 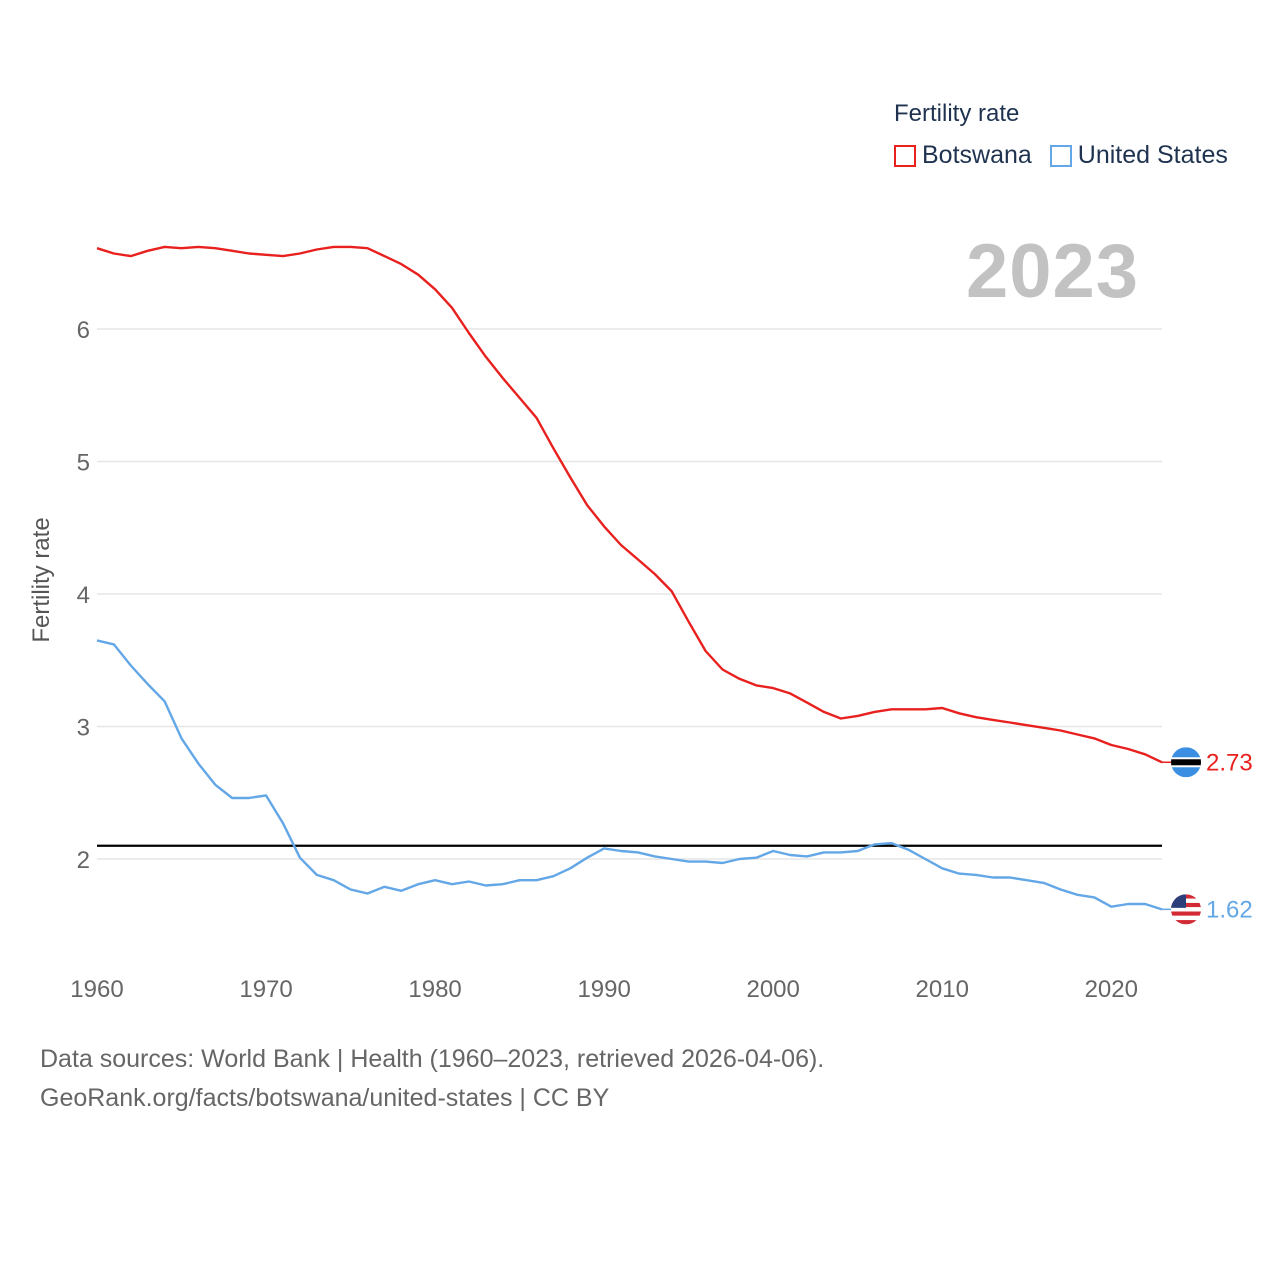 I want to click on x-tick-label: 1960, so click(x=96, y=989).